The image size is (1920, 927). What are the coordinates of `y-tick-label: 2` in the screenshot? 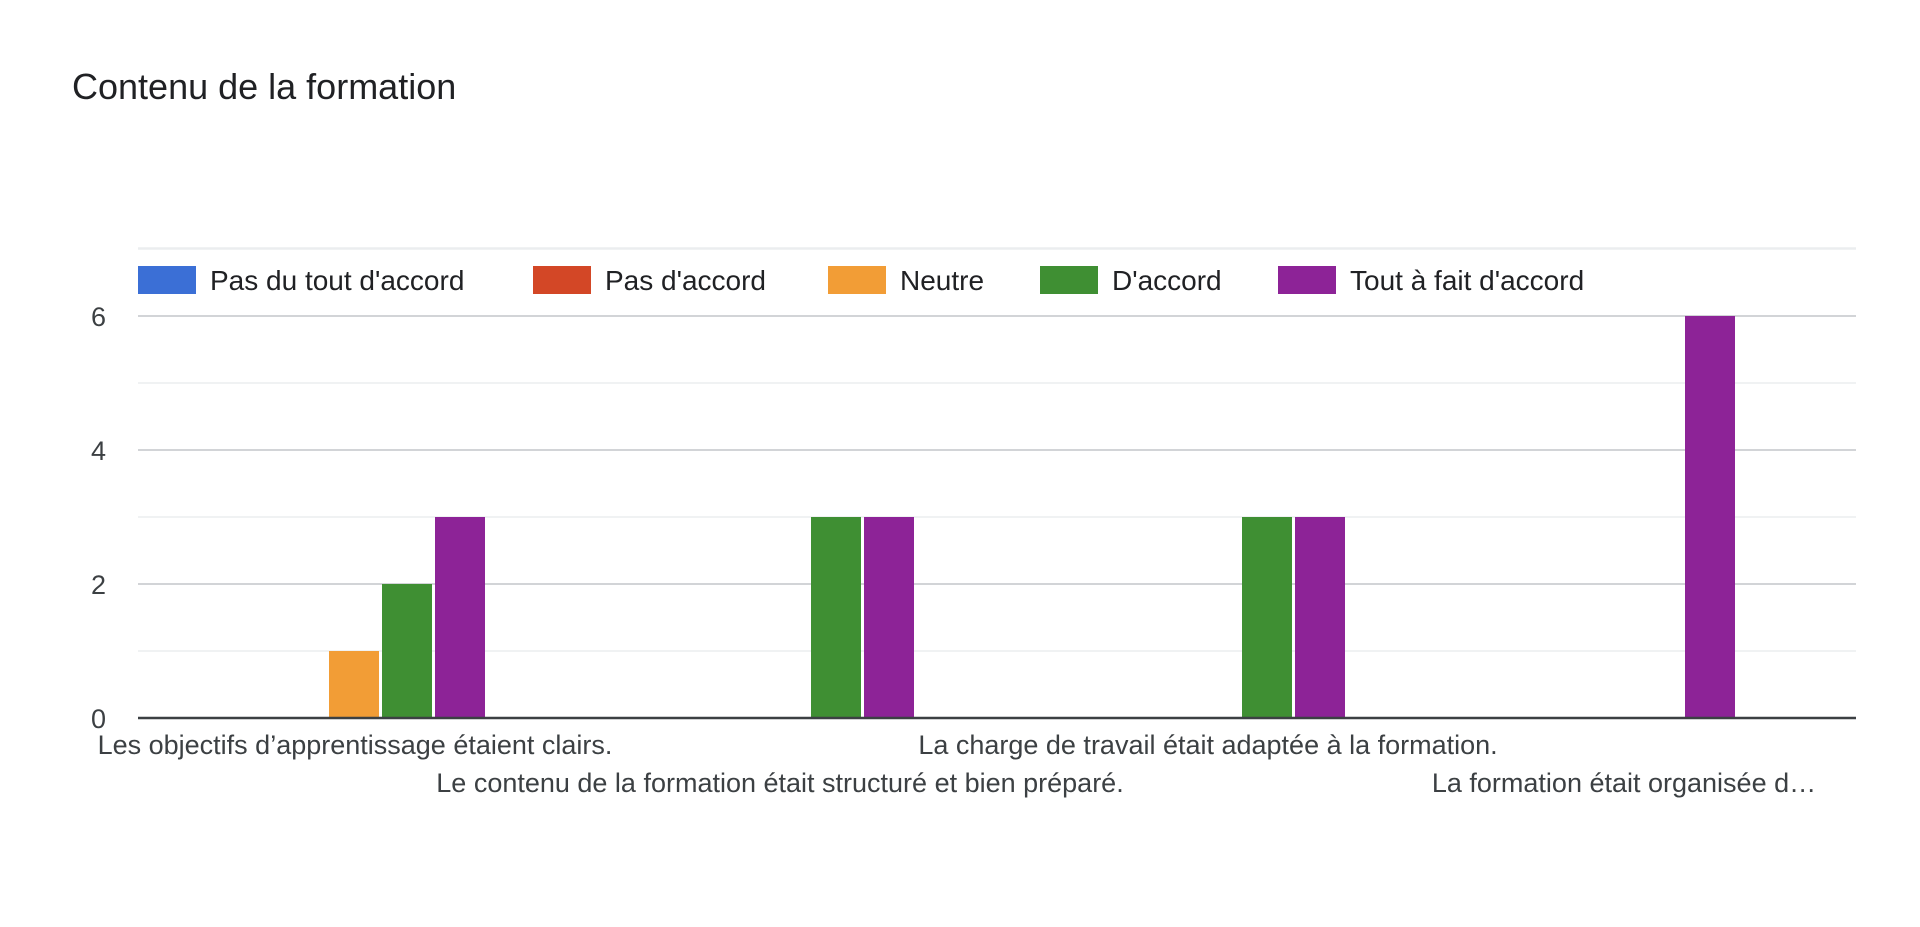 It's located at (98, 585).